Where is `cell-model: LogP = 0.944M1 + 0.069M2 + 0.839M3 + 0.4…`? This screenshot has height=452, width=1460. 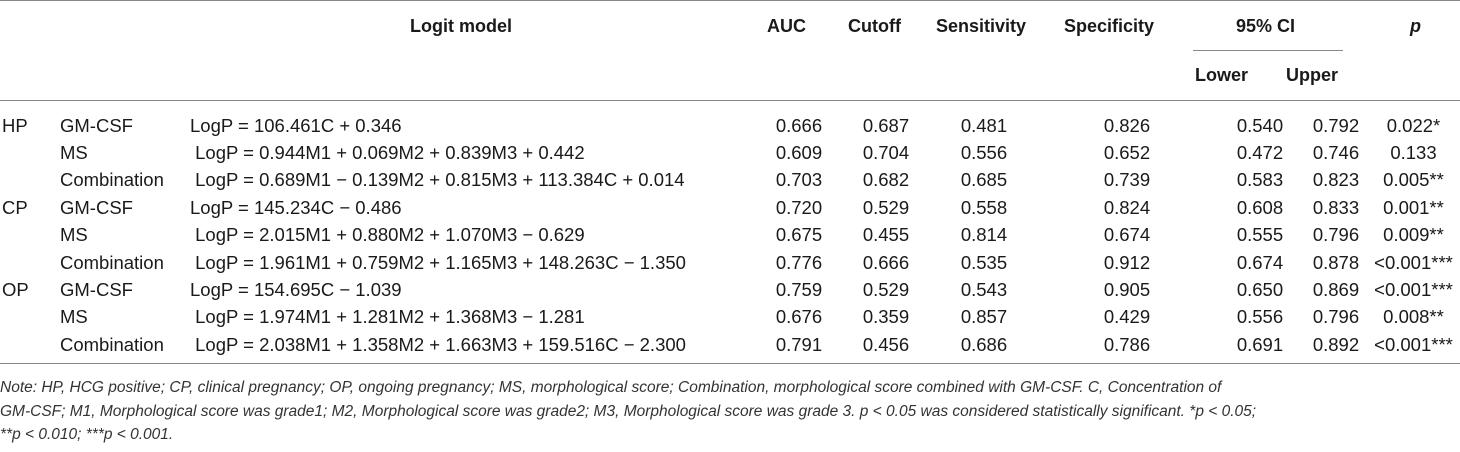
cell-model: LogP = 0.944M1 + 0.069M2 + 0.839M3 + 0.4… is located at coordinates (387, 153).